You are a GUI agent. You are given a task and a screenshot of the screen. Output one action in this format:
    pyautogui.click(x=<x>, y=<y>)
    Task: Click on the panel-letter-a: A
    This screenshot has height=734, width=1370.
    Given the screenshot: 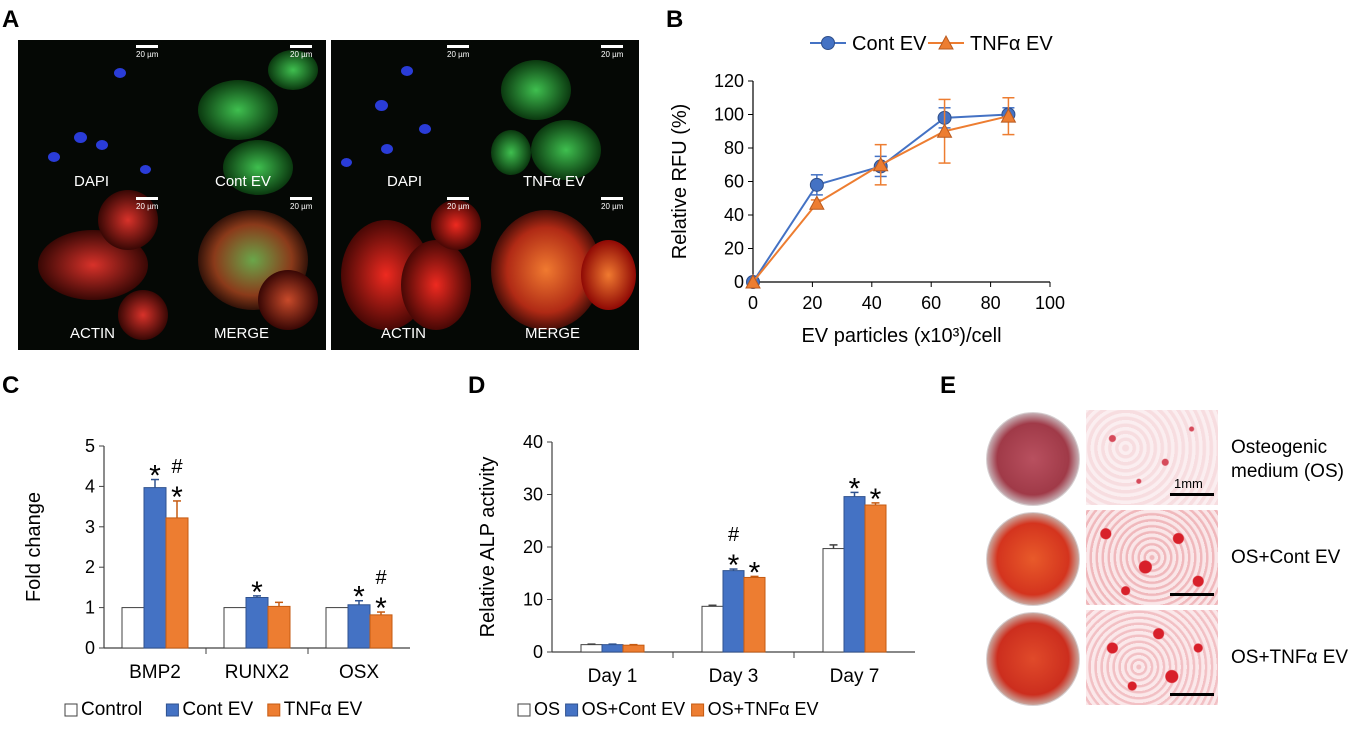 What is the action you would take?
    pyautogui.click(x=11, y=19)
    